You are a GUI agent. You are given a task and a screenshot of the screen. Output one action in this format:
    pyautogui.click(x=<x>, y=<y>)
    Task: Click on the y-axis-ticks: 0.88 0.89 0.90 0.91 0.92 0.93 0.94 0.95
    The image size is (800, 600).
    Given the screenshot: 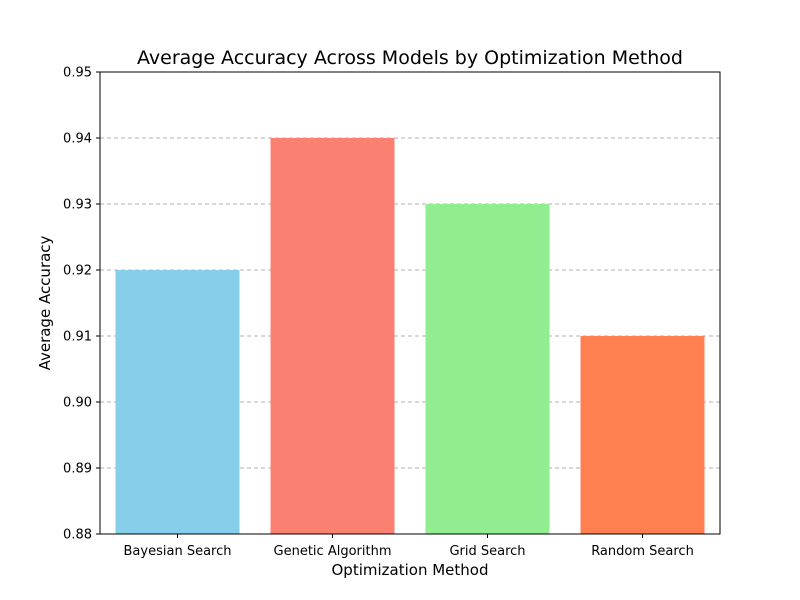 What is the action you would take?
    pyautogui.click(x=81, y=304)
    